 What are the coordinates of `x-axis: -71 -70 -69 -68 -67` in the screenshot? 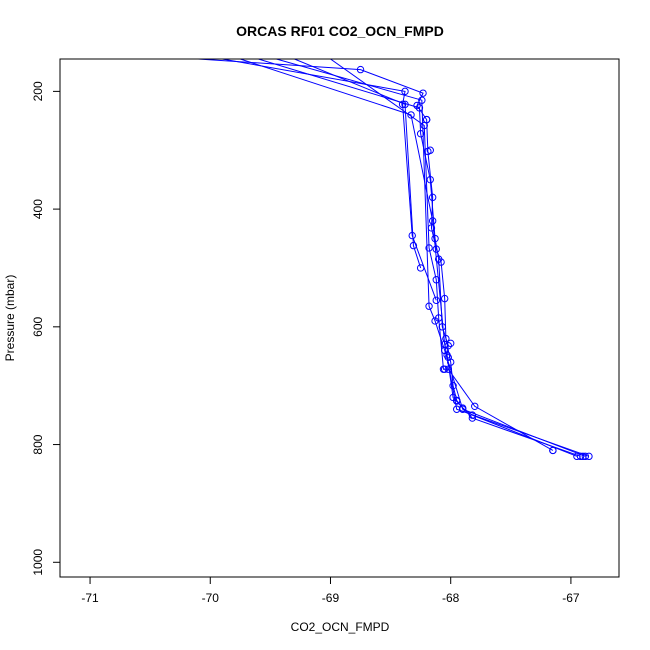 It's located at (330, 591).